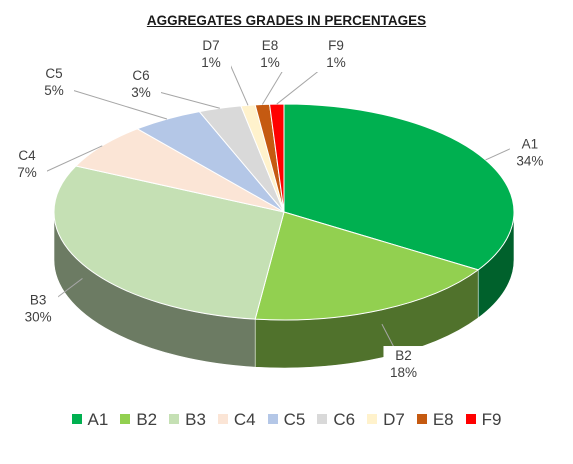  What do you see at coordinates (399, 187) in the screenshot?
I see `slice-a1` at bounding box center [399, 187].